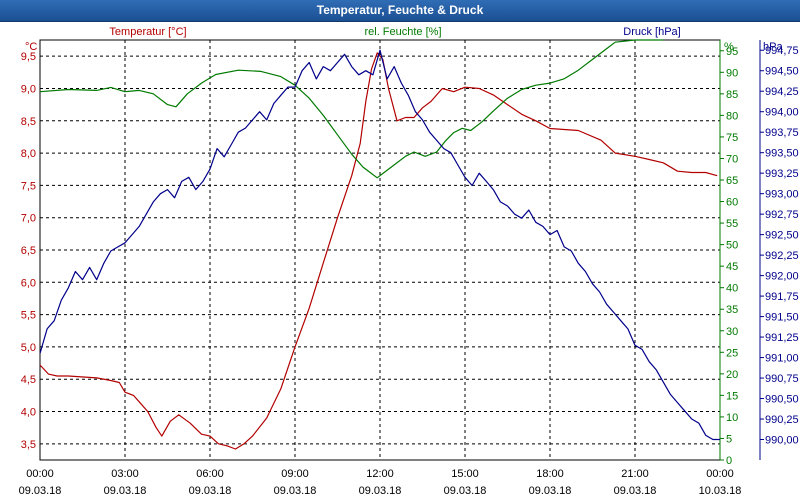  I want to click on title-bar: Temperatur, Feuchte & Druck, so click(400, 11).